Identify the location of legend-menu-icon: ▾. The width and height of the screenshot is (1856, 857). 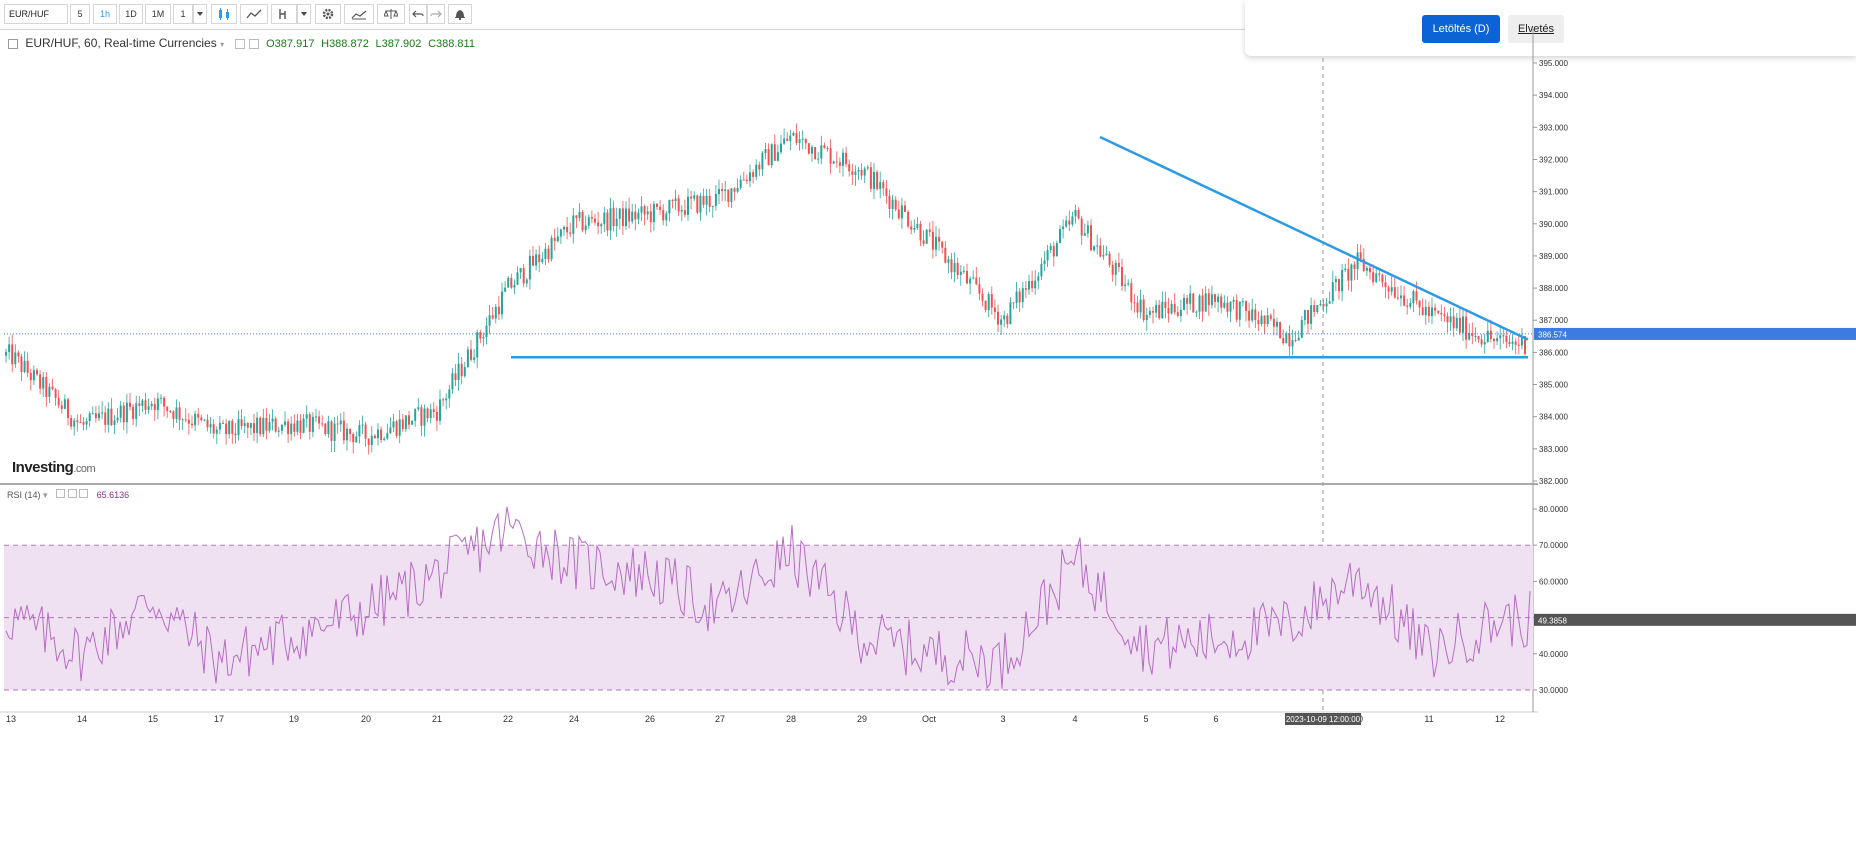
(222, 44).